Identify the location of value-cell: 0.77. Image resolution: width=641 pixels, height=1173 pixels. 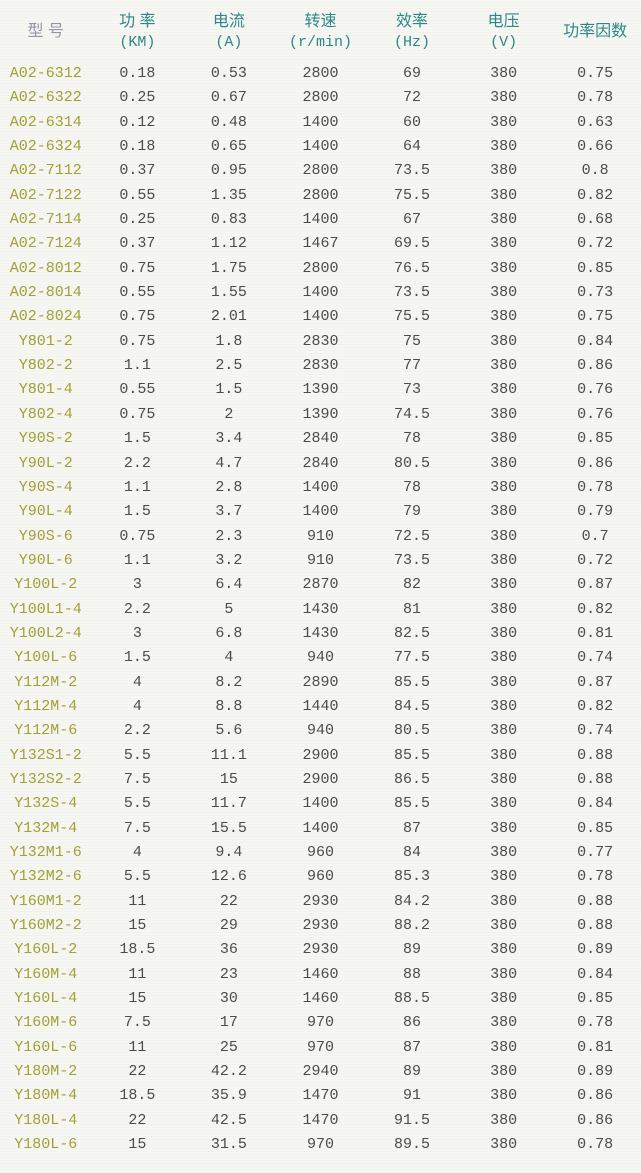
(595, 852).